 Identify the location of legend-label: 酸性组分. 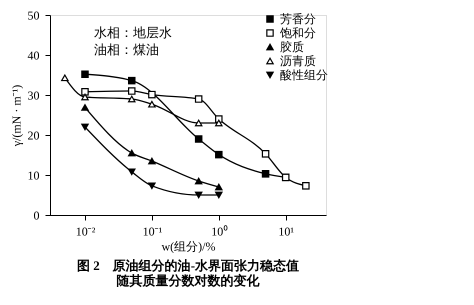
(304, 75).